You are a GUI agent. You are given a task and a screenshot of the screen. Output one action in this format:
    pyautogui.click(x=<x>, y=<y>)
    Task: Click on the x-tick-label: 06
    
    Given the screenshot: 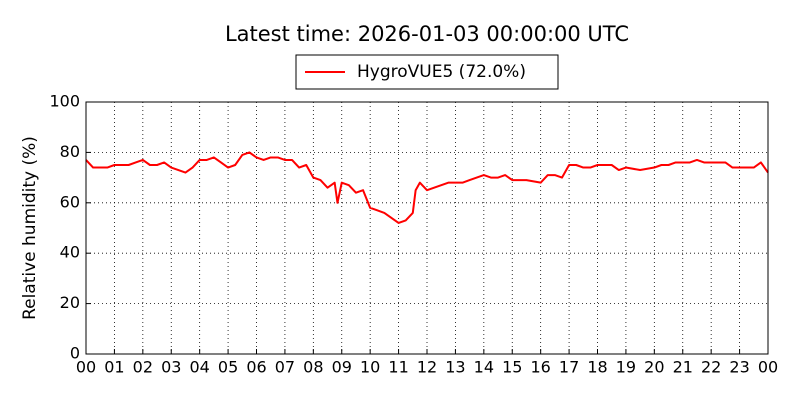 What is the action you would take?
    pyautogui.click(x=256, y=367)
    